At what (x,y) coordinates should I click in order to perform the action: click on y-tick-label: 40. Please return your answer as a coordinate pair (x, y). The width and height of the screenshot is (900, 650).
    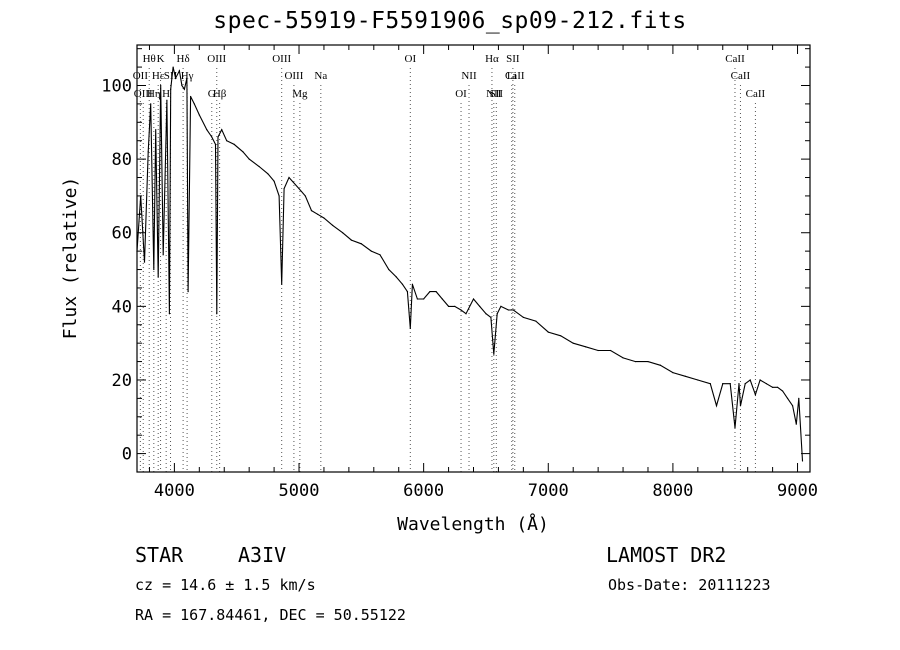
    Looking at the image, I should click on (122, 307).